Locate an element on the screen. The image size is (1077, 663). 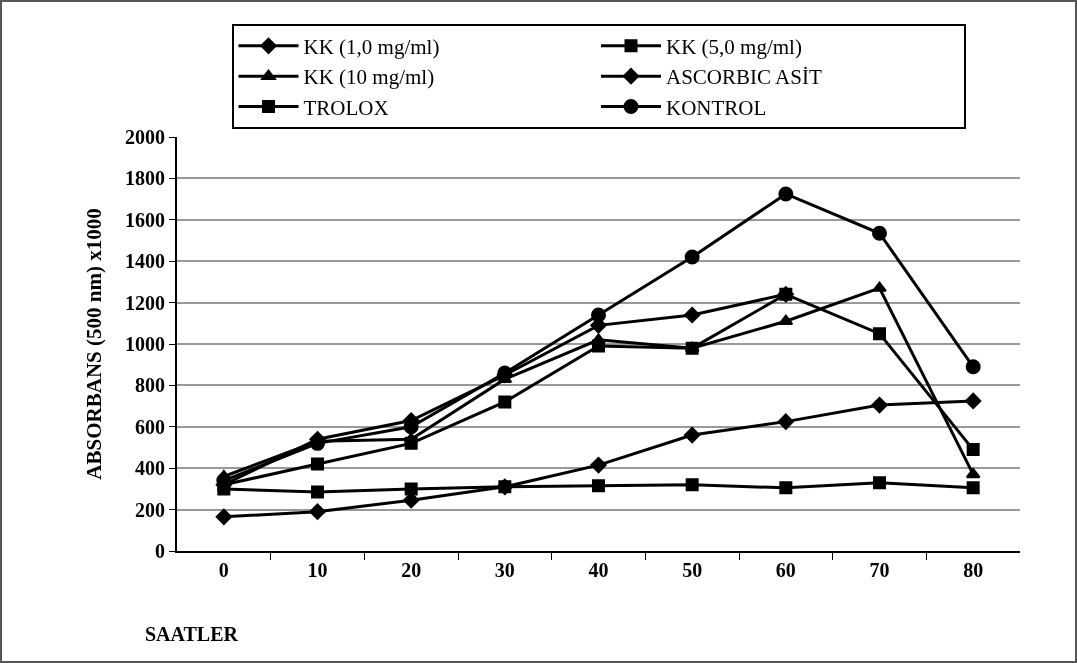
legend-label: ASCORBIC ASİT is located at coordinates (743, 77).